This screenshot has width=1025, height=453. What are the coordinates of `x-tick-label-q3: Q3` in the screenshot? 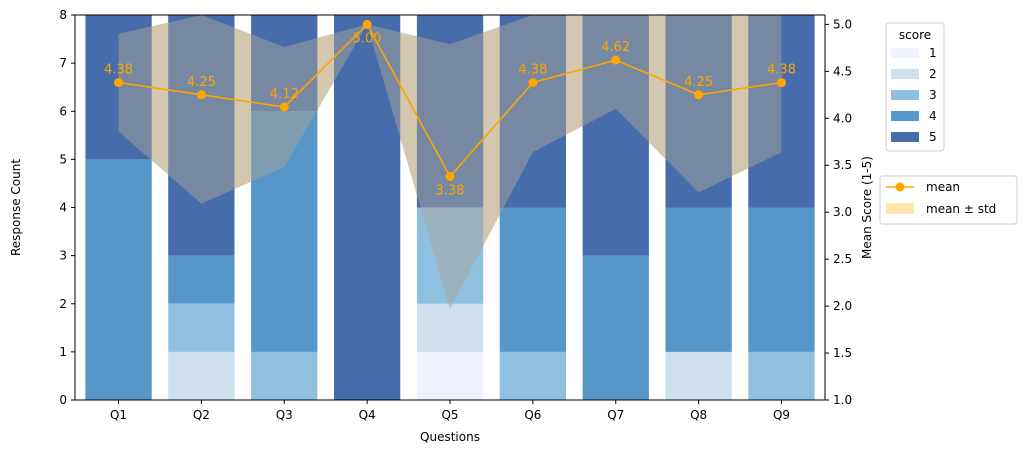 It's located at (284, 415).